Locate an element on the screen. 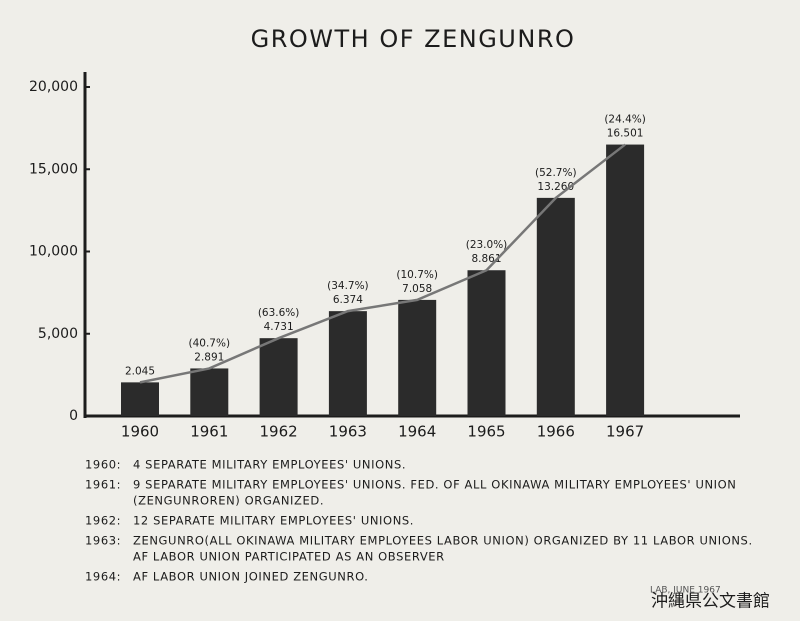 The width and height of the screenshot is (800, 621). value-label: 6.374 is located at coordinates (348, 300).